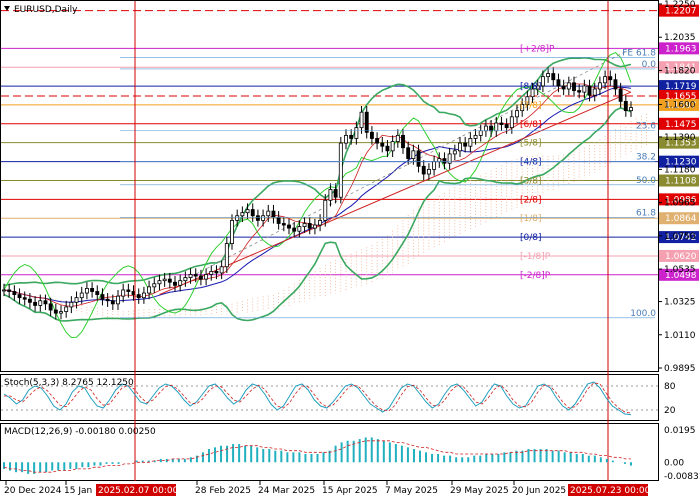  Describe the element at coordinates (531, 238) in the screenshot. I see `murrey-level-label: [0/8]` at that location.